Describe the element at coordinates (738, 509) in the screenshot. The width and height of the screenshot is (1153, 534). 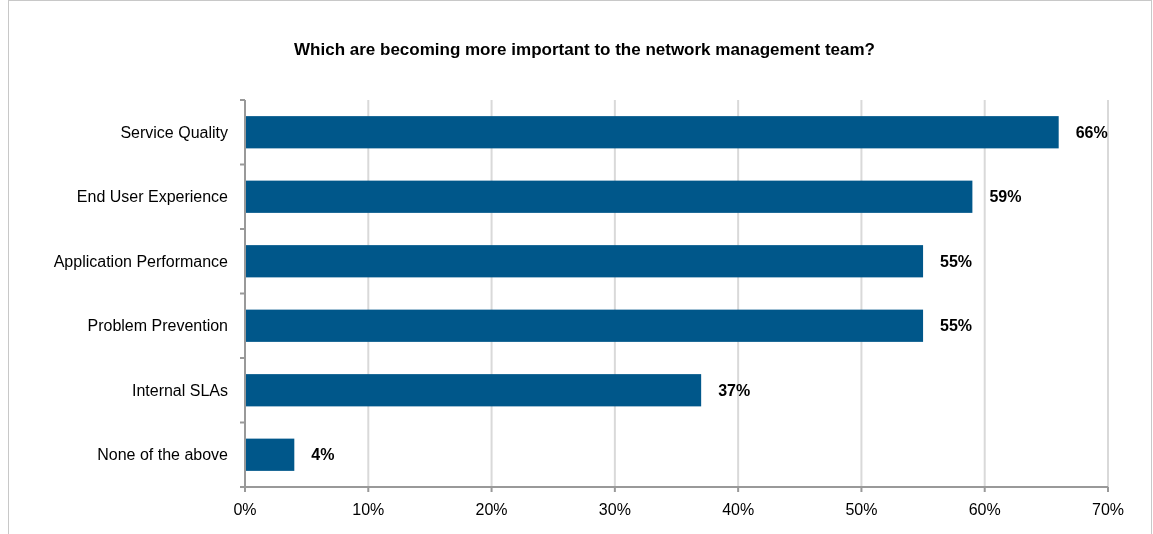
I see `x-tick-label: 40%` at that location.